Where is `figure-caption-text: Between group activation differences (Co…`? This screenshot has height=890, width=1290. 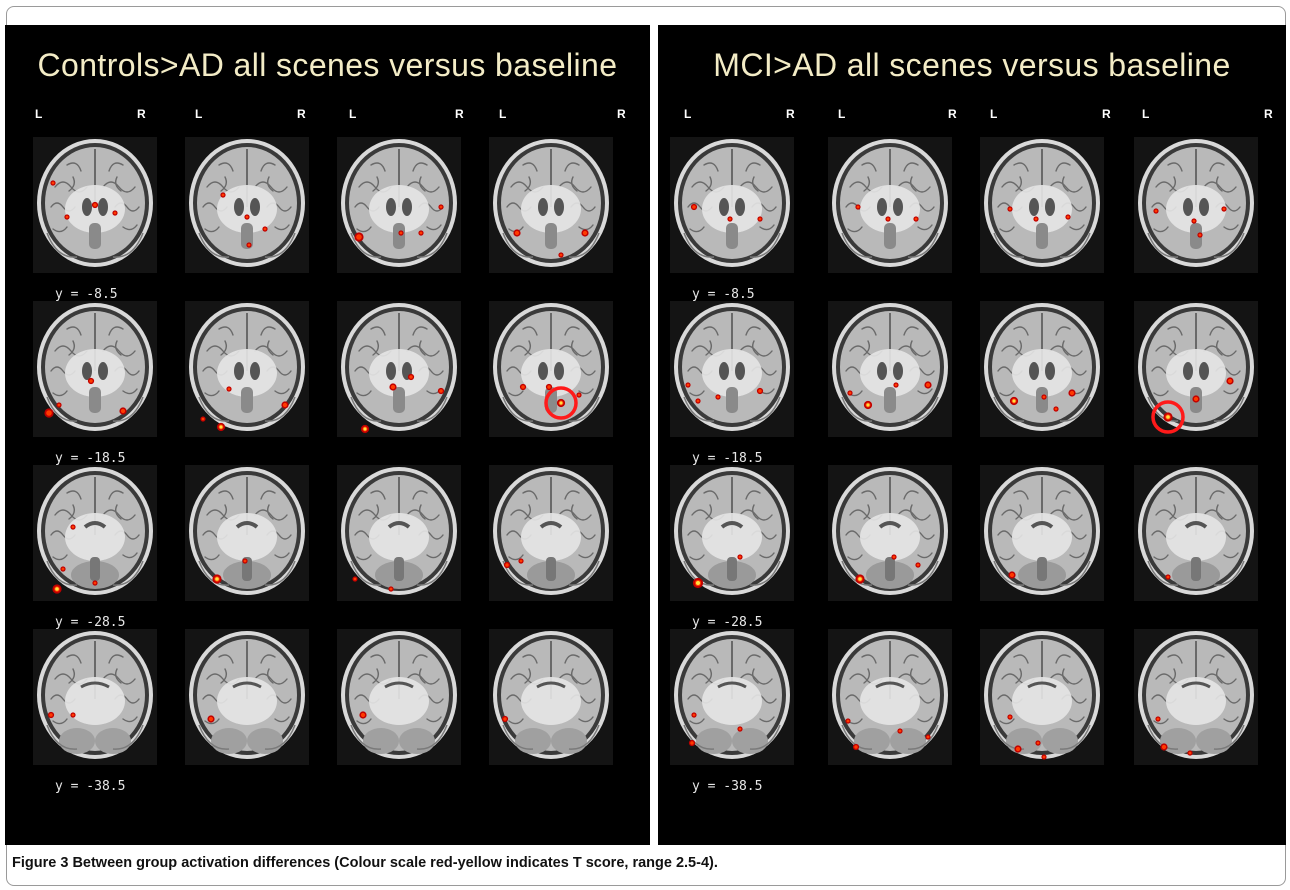 figure-caption-text: Between group activation differences (Co… is located at coordinates (395, 863).